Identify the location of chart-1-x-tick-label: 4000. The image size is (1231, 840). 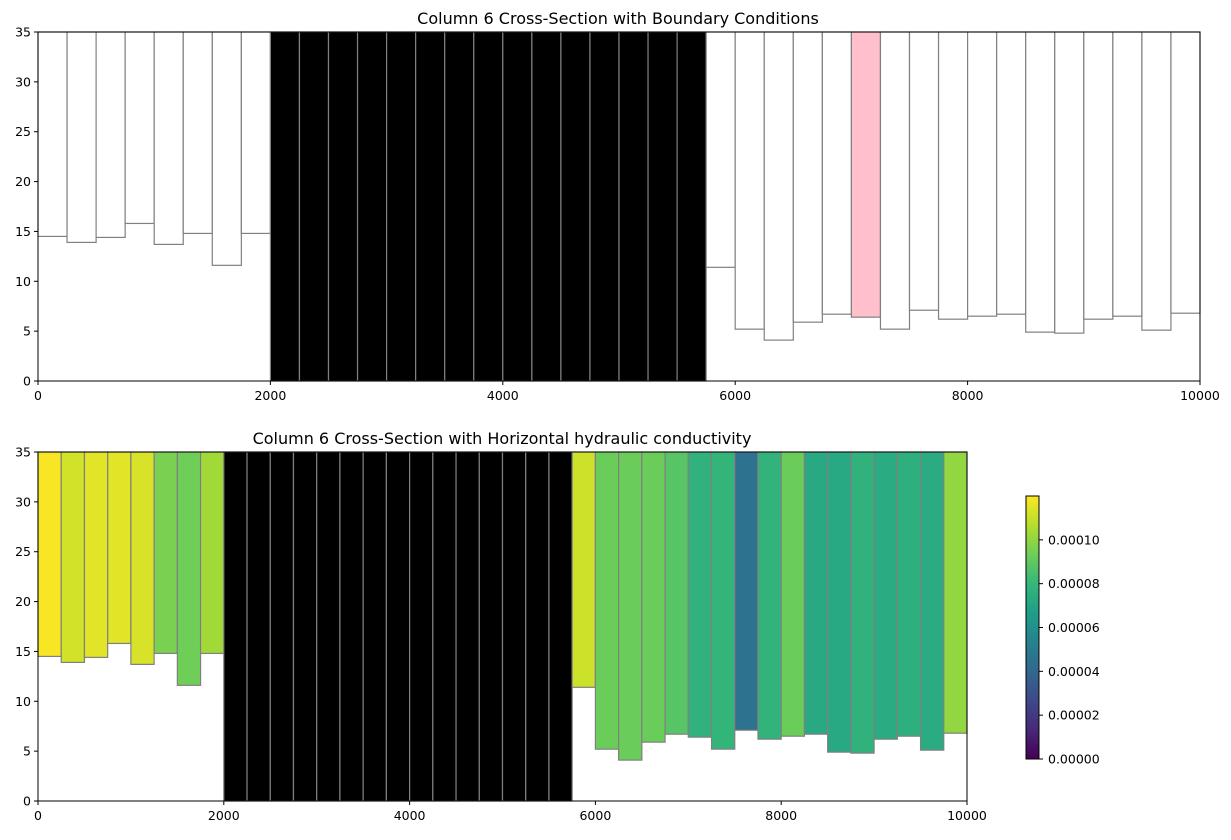
(503, 395).